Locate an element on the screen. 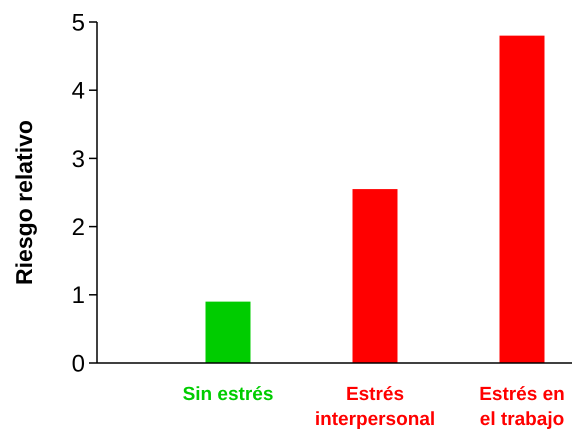 The width and height of the screenshot is (577, 433). x-tick-label: Estrés en el trabajo is located at coordinates (522, 407).